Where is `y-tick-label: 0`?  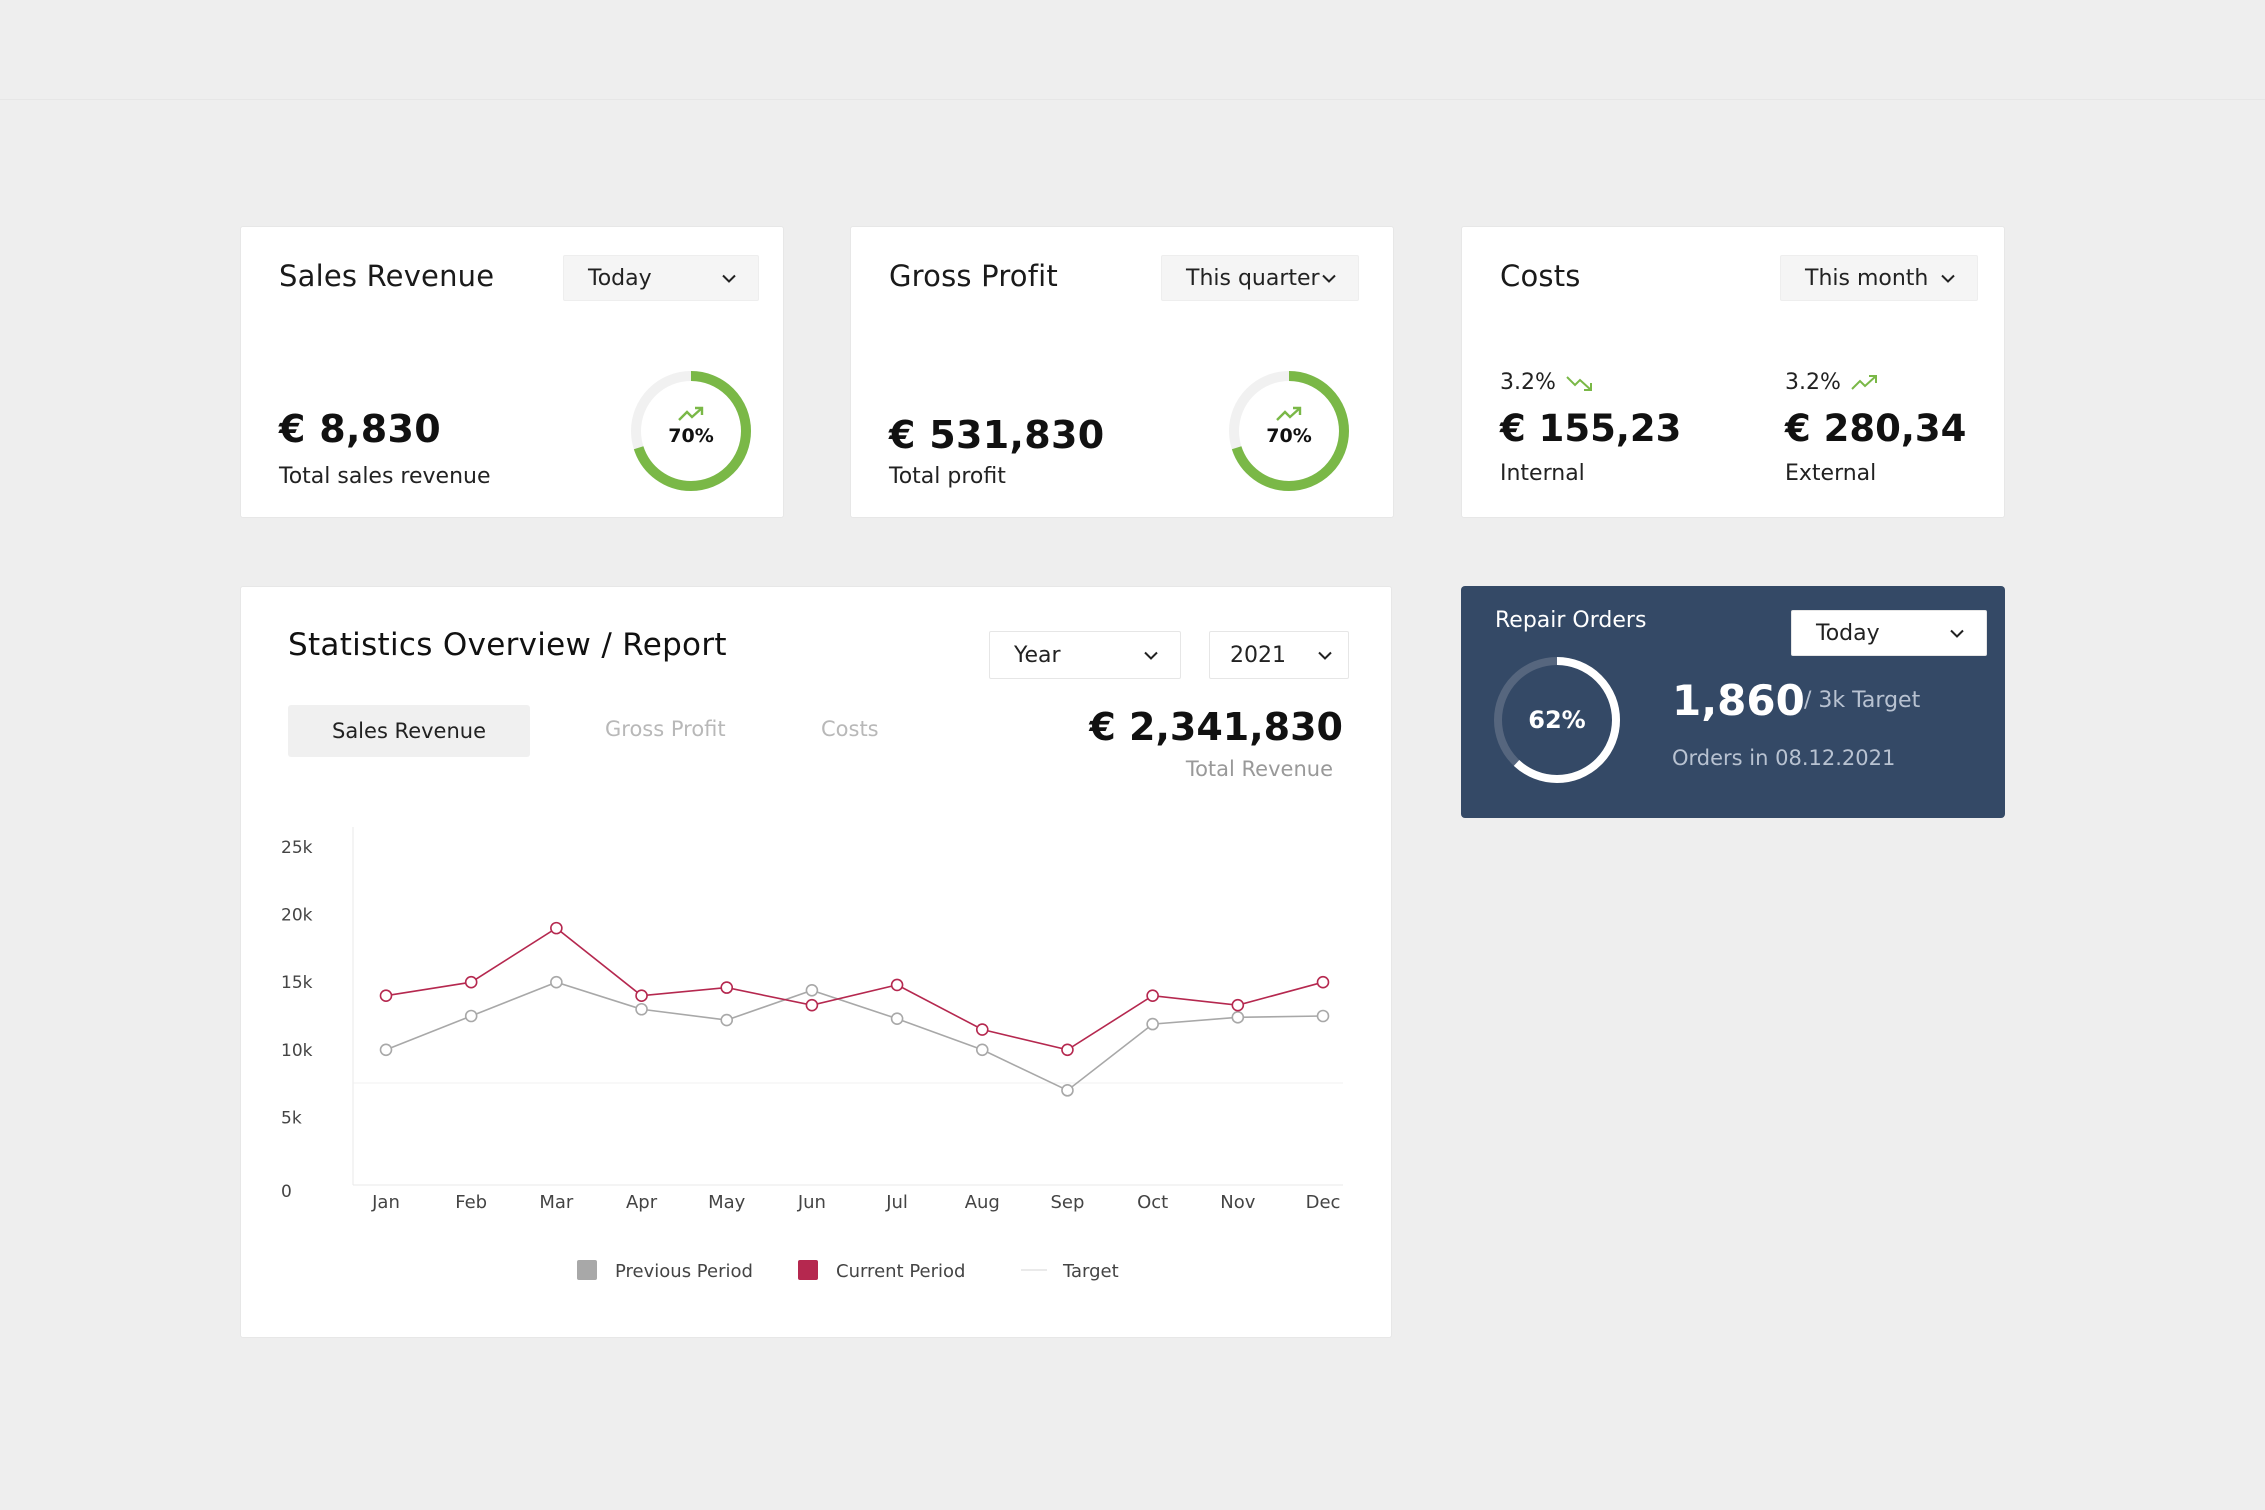 y-tick-label: 0 is located at coordinates (286, 1192).